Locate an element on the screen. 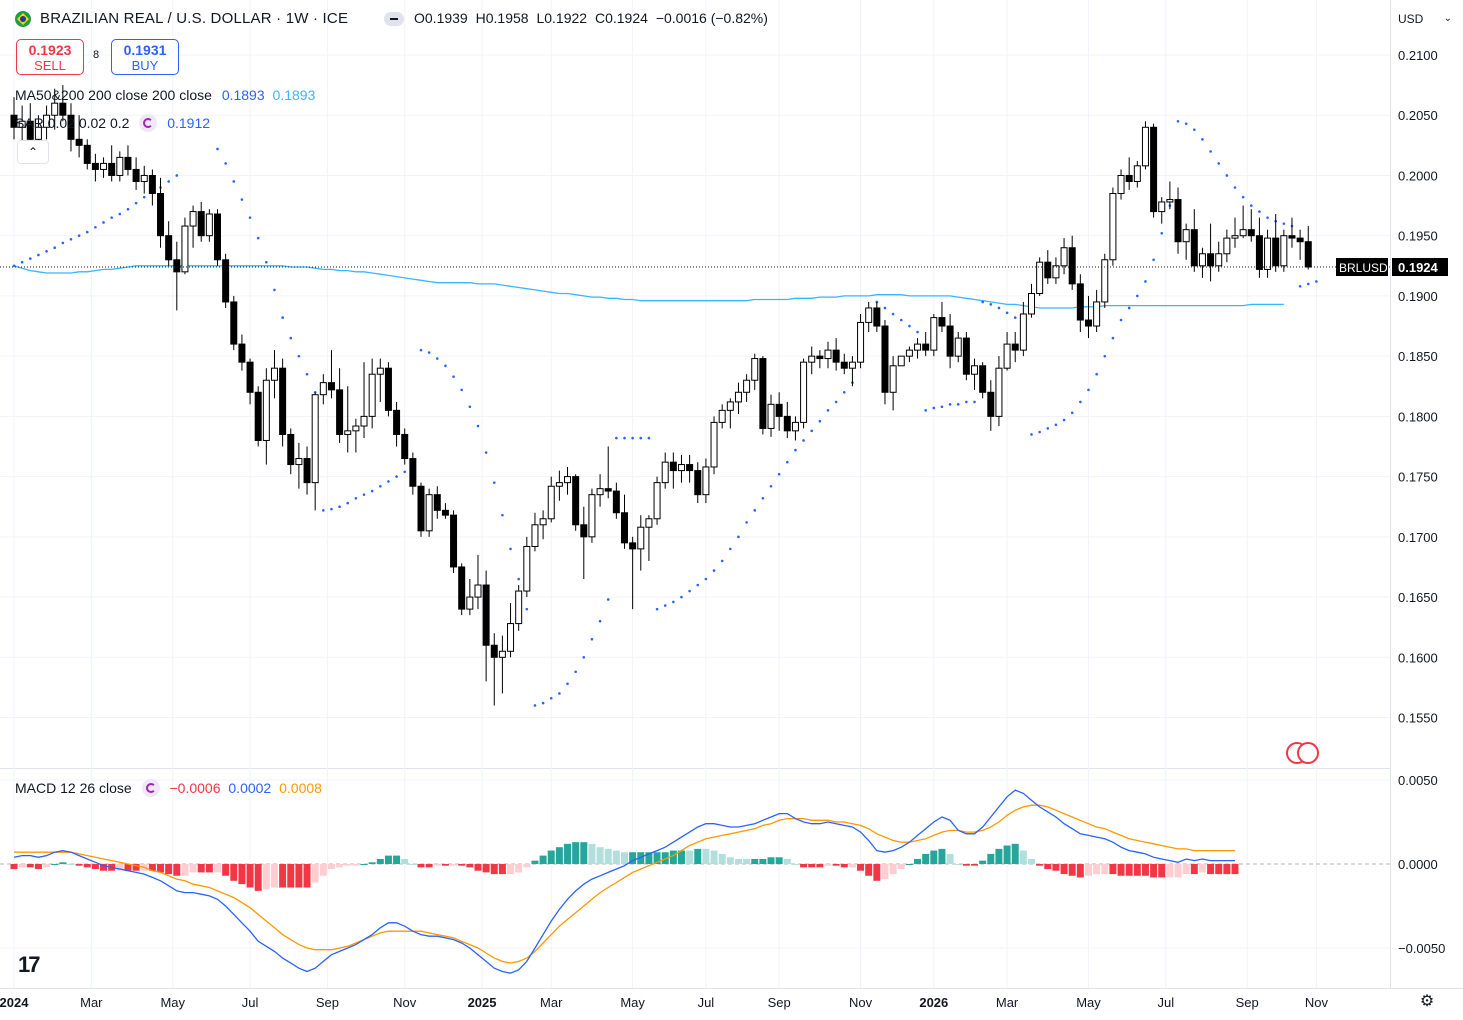  macd-signal-value: 0.0008 is located at coordinates (300, 788).